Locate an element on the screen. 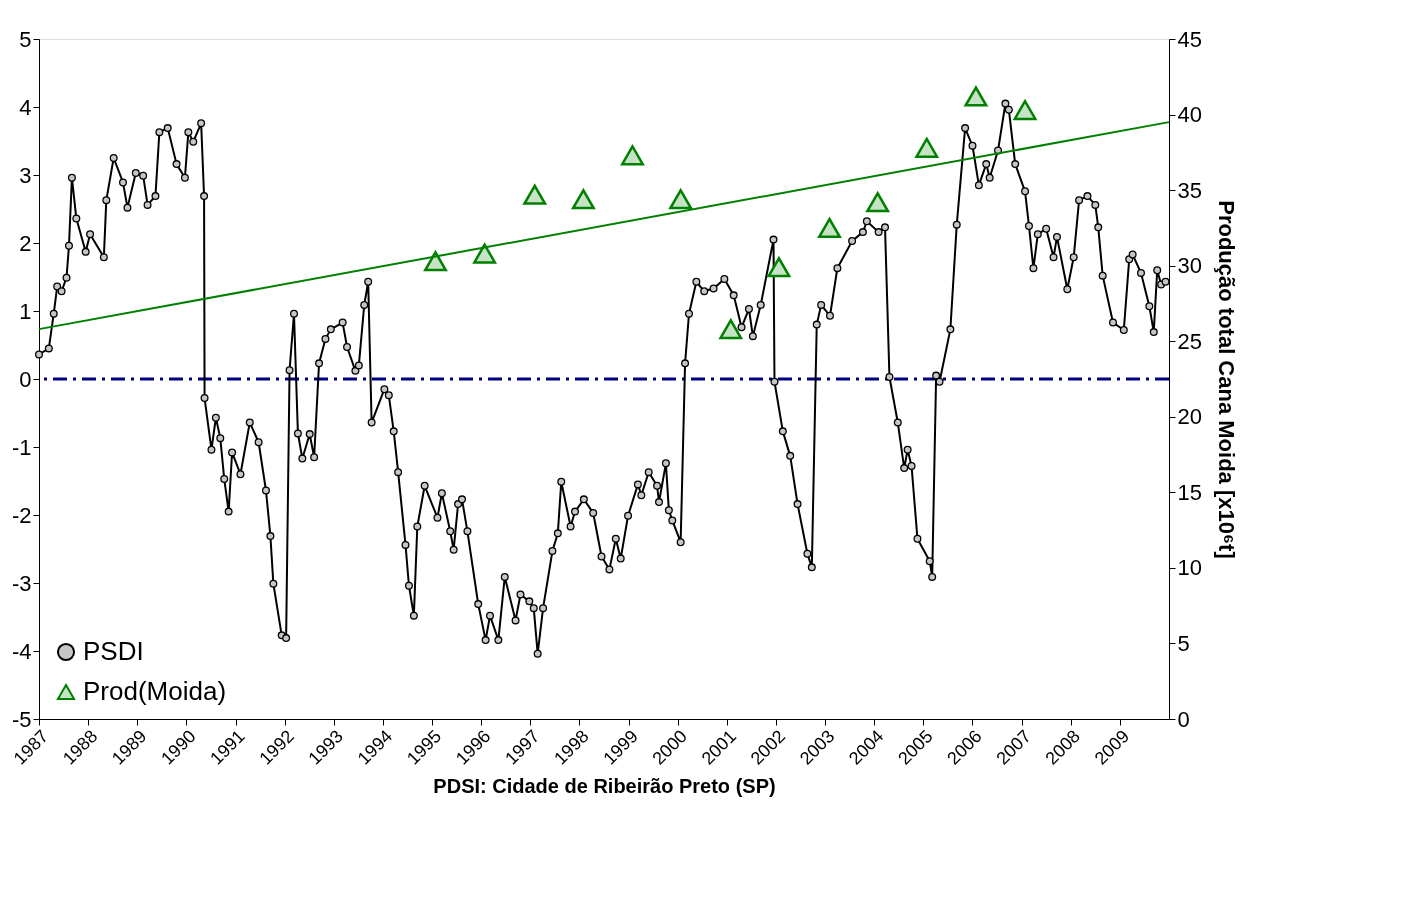  legend-label: PSDI is located at coordinates (113, 651).